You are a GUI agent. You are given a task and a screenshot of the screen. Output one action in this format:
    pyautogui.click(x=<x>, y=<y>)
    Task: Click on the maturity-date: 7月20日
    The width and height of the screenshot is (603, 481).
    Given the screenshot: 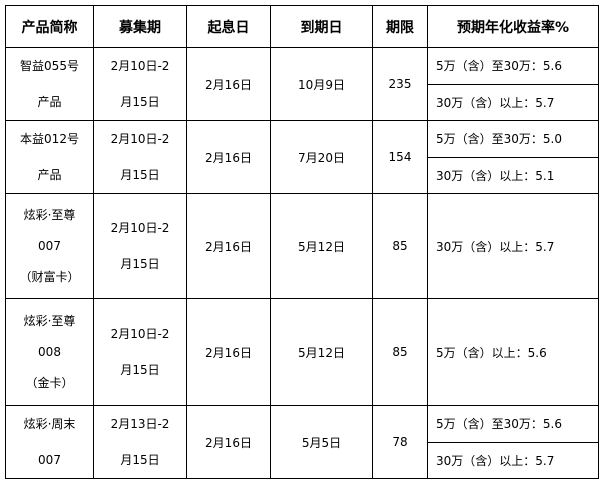 What is the action you would take?
    pyautogui.click(x=321, y=157)
    